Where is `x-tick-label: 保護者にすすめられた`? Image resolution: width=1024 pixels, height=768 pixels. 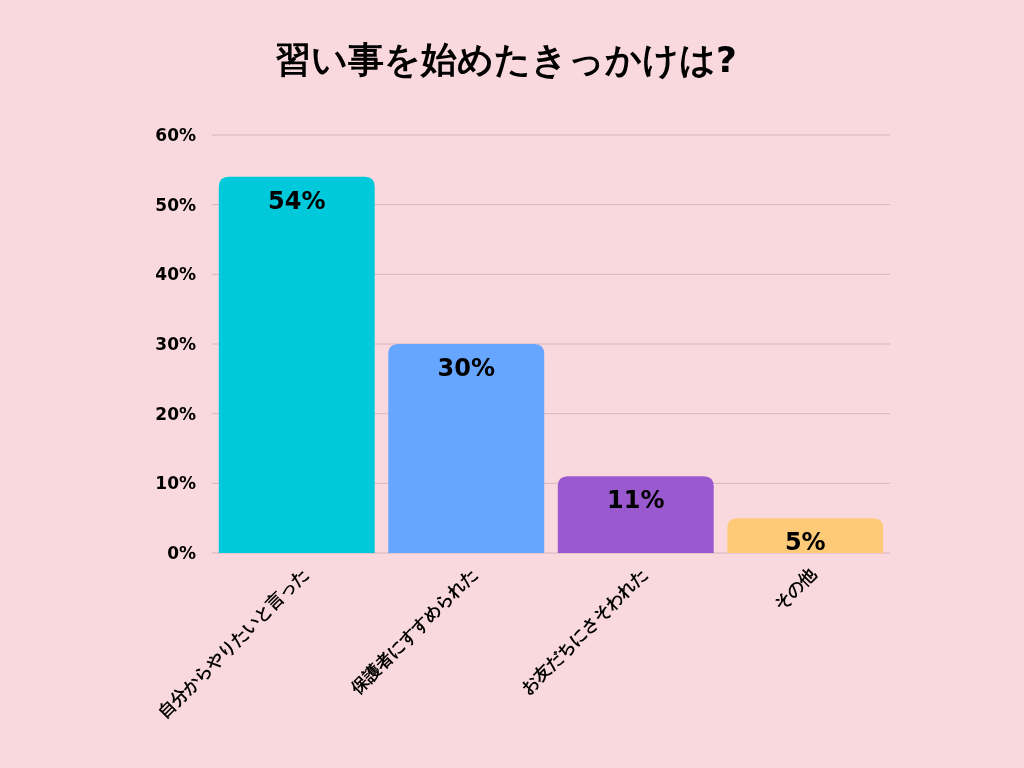 x-tick-label: 保護者にすすめられた is located at coordinates (414, 631).